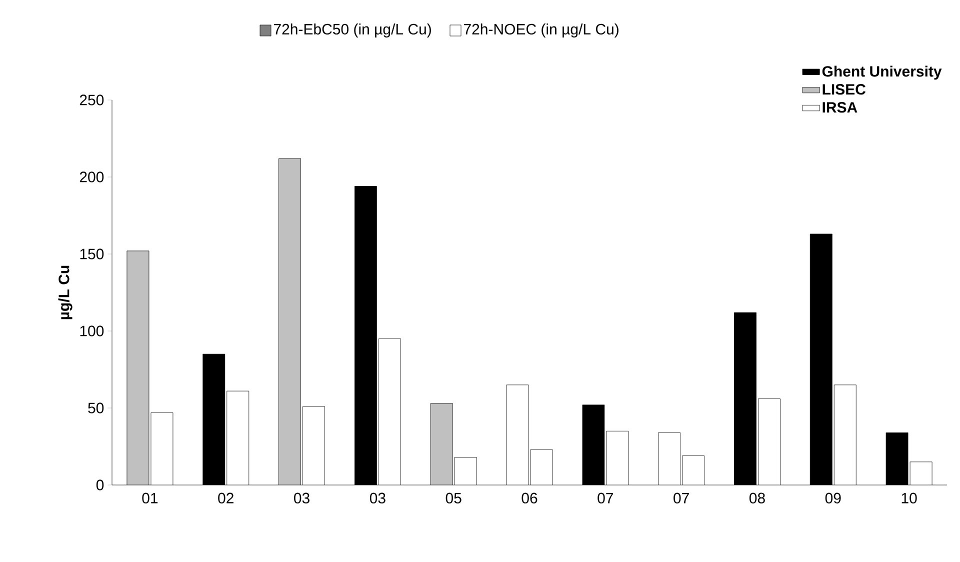 The height and width of the screenshot is (562, 960). Describe the element at coordinates (757, 498) in the screenshot. I see `x-tick-label: 08` at that location.